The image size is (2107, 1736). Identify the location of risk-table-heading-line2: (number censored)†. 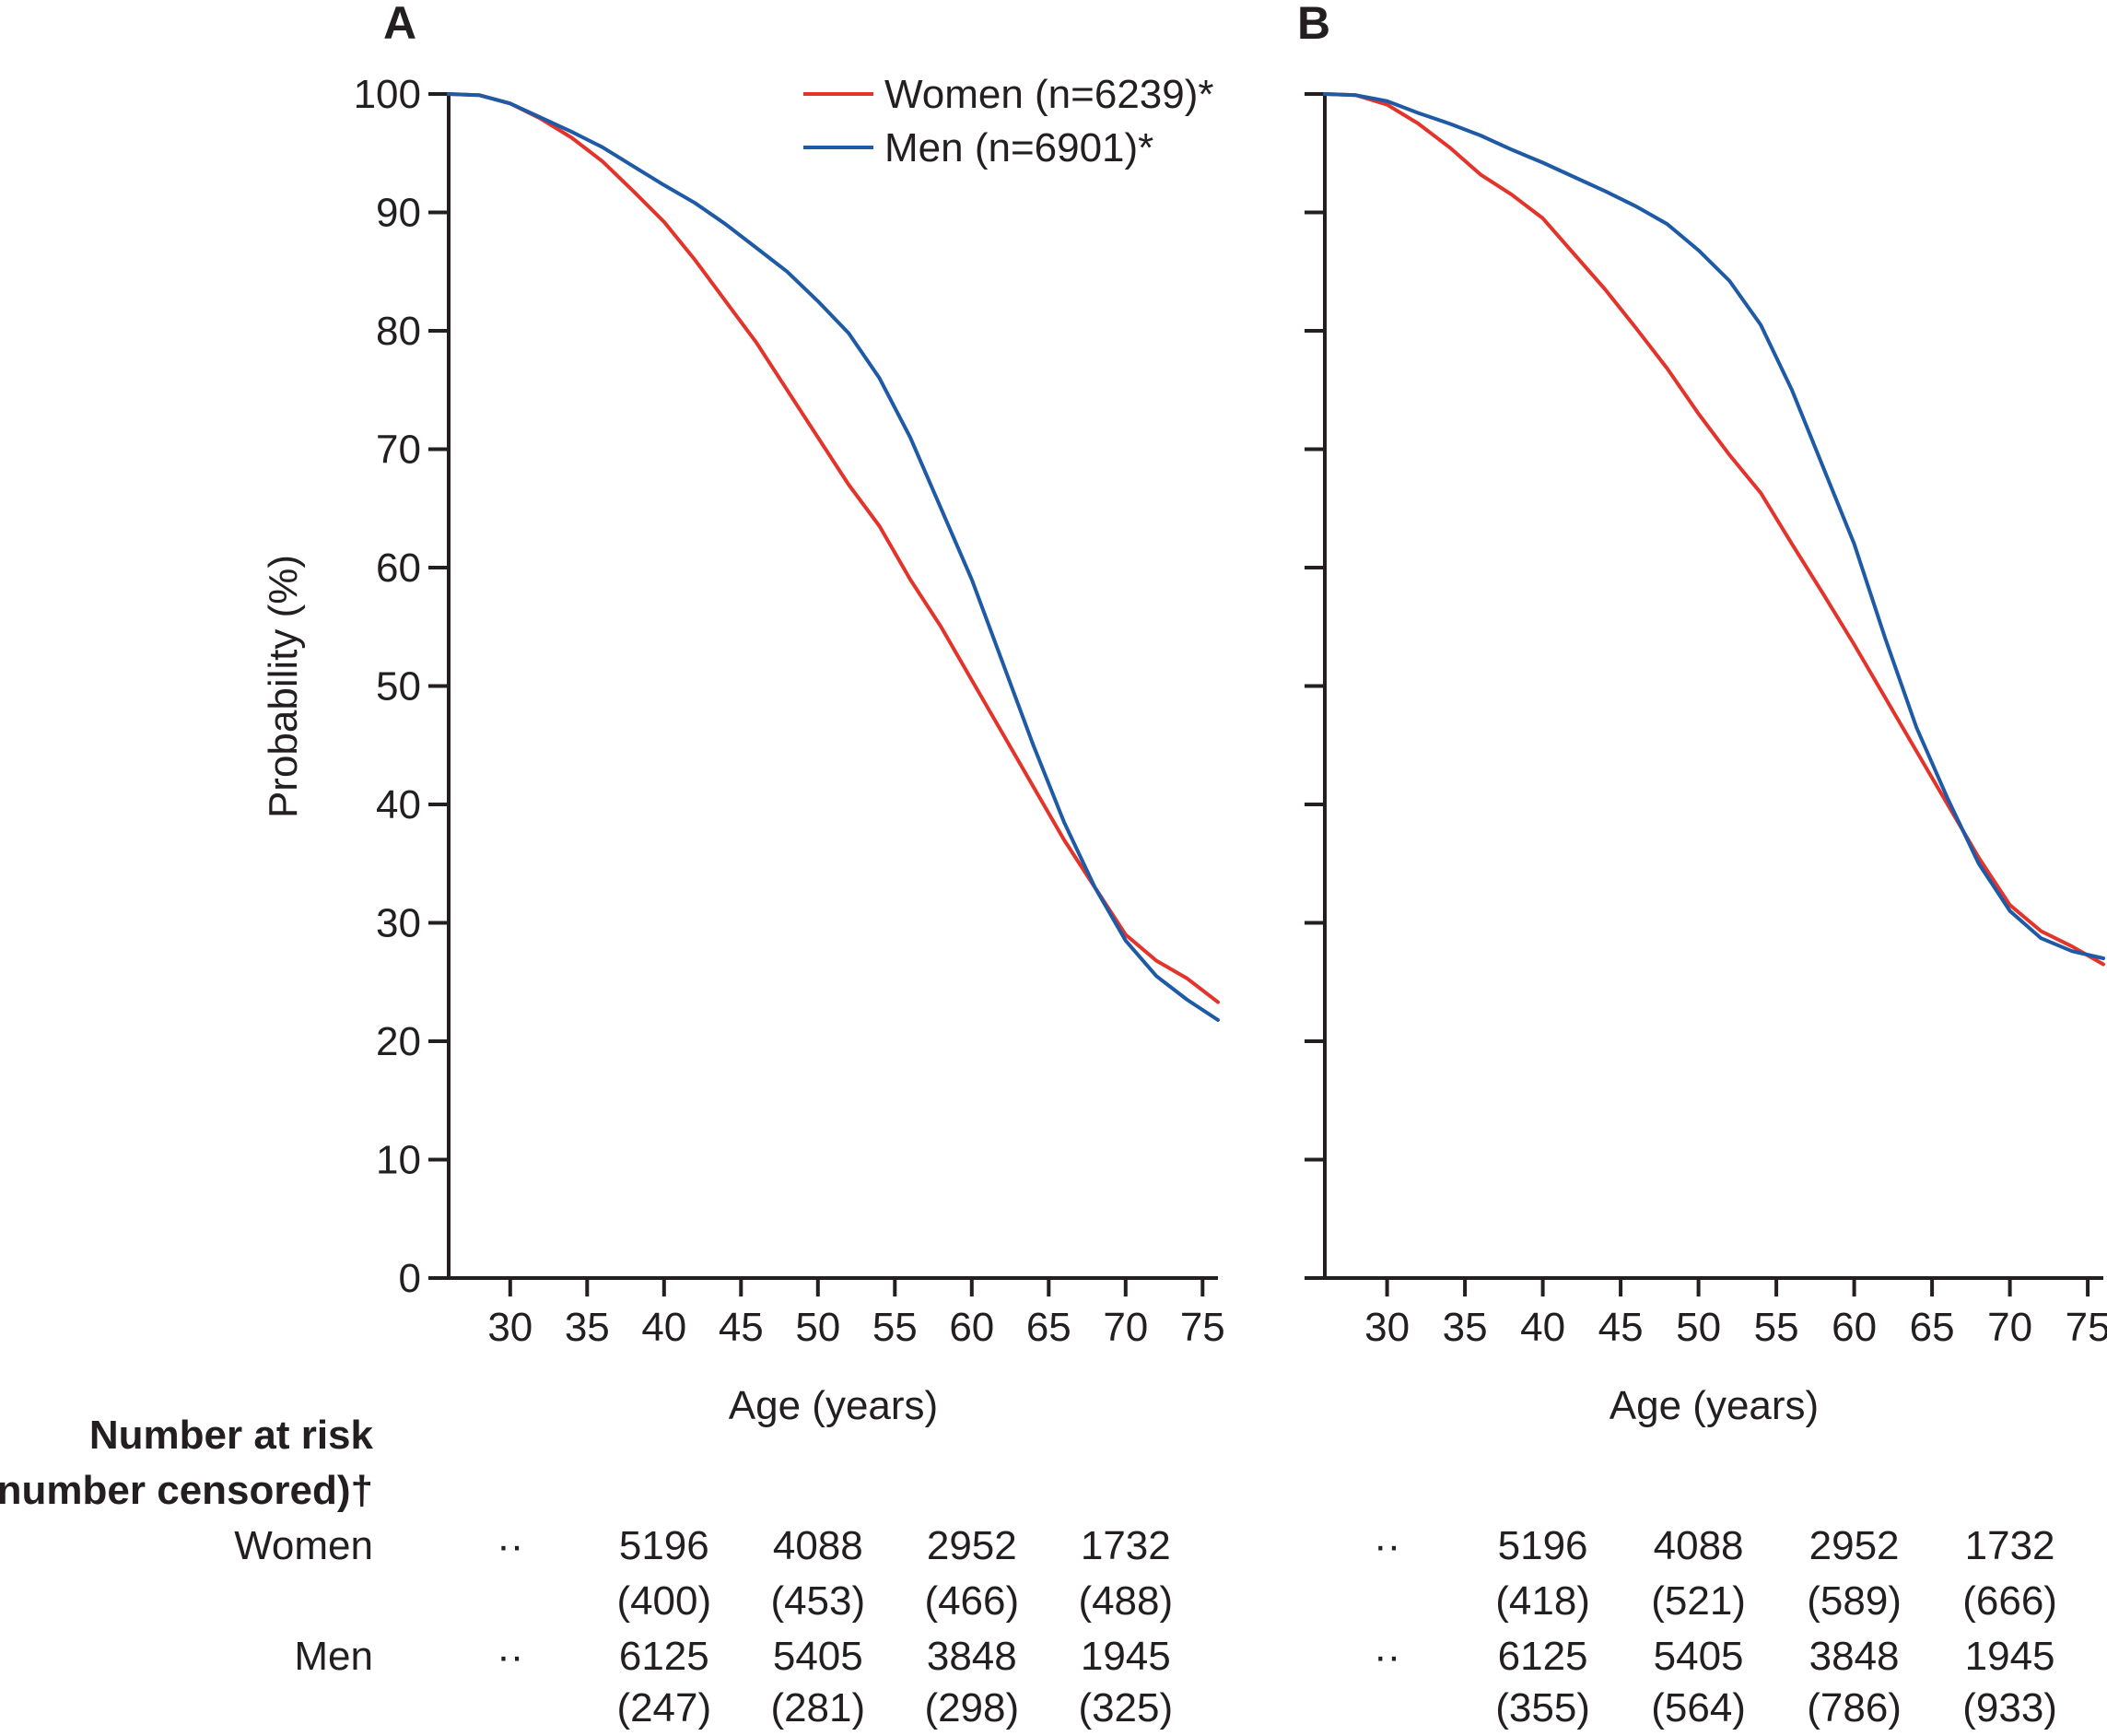
(186, 1490).